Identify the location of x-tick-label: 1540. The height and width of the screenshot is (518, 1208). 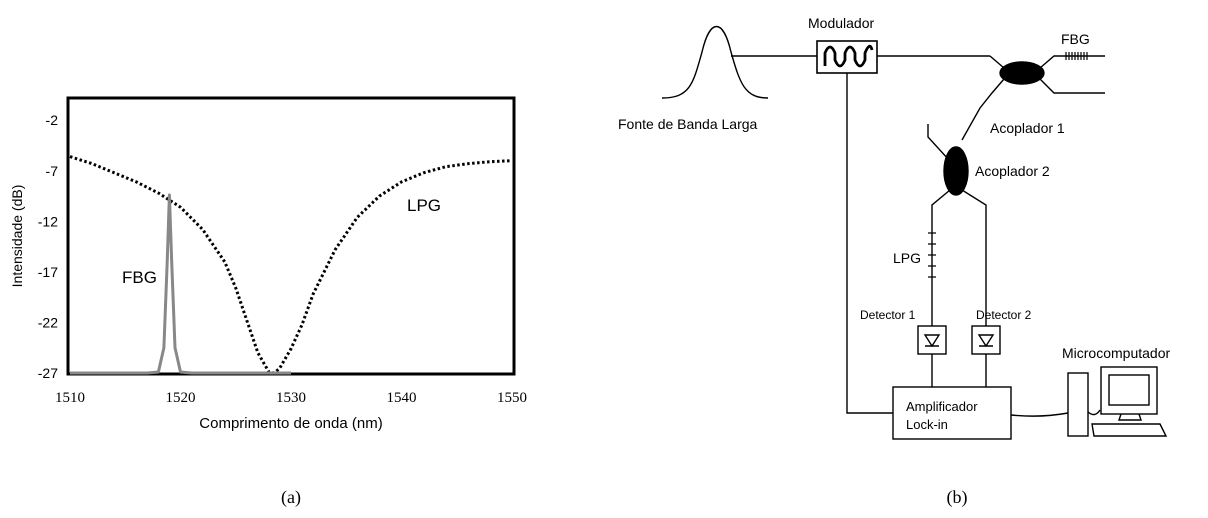
(402, 398).